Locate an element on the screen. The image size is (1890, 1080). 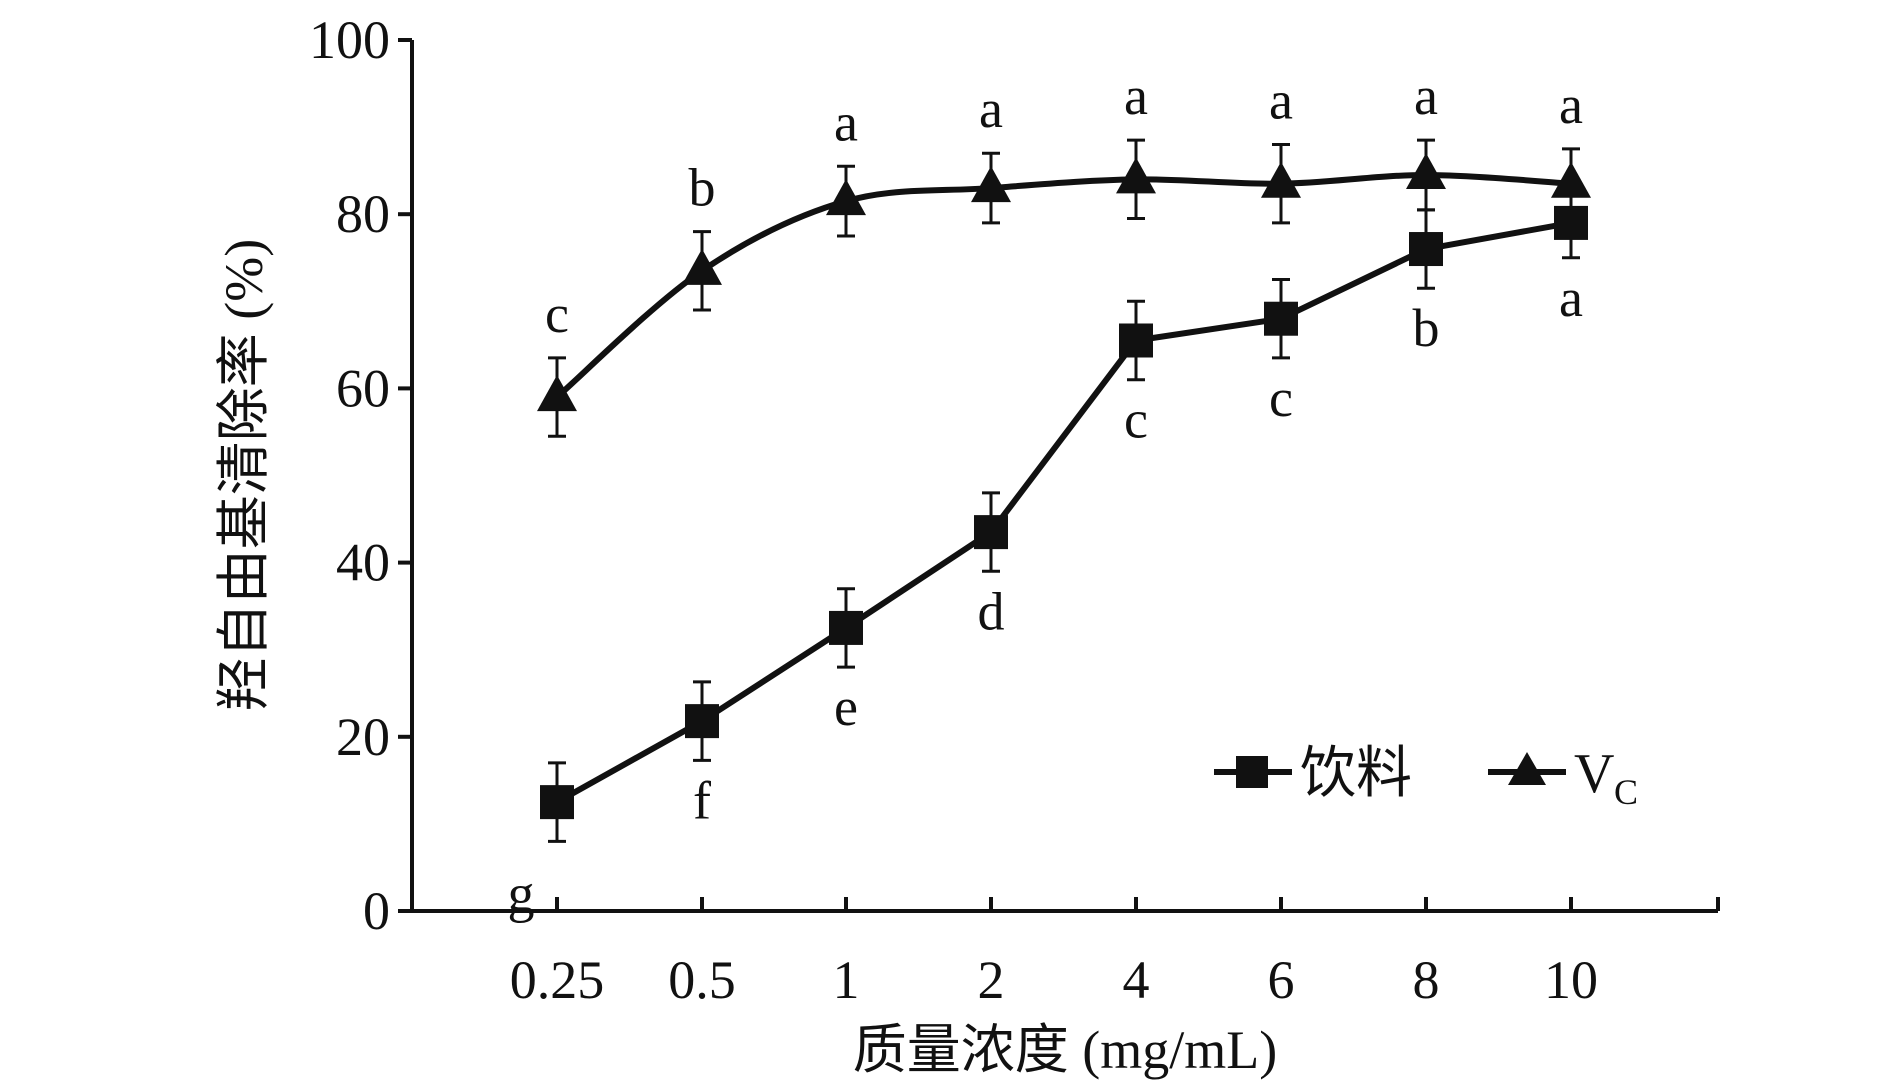
x-tick-label: 4 is located at coordinates (1136, 980).